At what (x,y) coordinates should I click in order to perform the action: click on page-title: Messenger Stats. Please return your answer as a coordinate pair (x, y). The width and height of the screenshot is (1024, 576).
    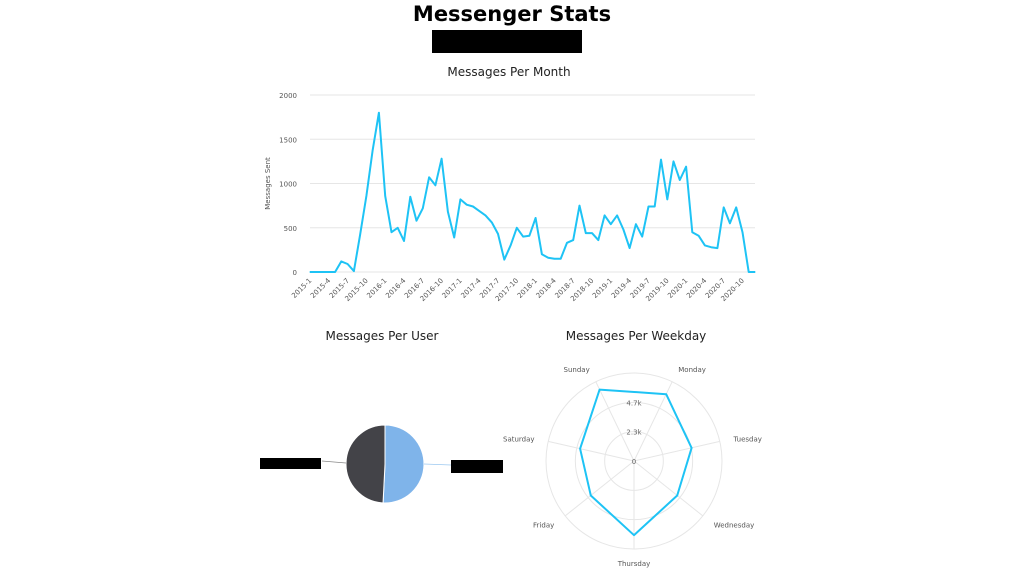
    Looking at the image, I should click on (512, 14).